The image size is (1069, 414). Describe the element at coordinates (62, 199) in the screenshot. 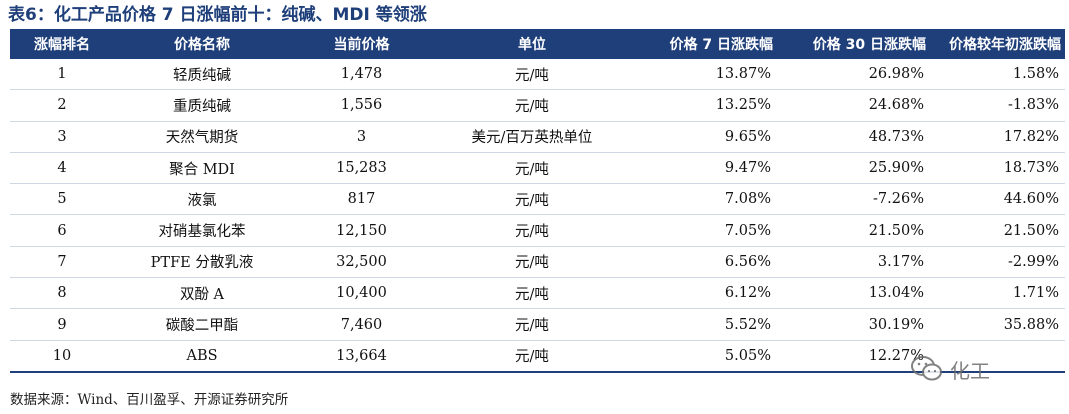

I see `cell-rank: 5` at that location.